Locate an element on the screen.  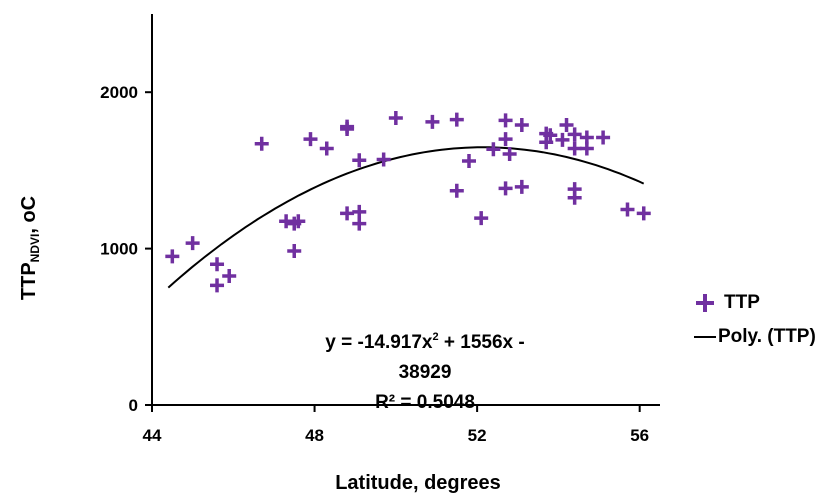
y-tick-label: 0 is located at coordinates (133, 405).